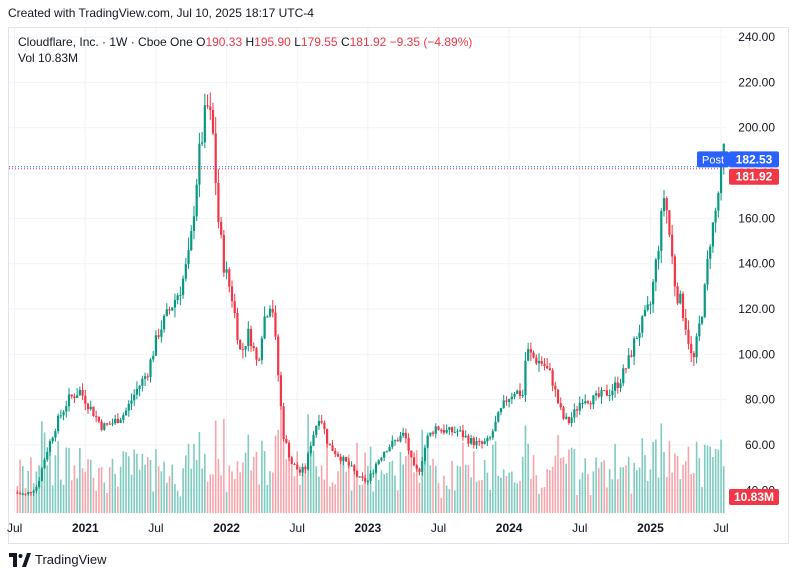 The width and height of the screenshot is (798, 578). Describe the element at coordinates (431, 42) in the screenshot. I see `legend-change-value: −9.35 (−4.89%)` at that location.